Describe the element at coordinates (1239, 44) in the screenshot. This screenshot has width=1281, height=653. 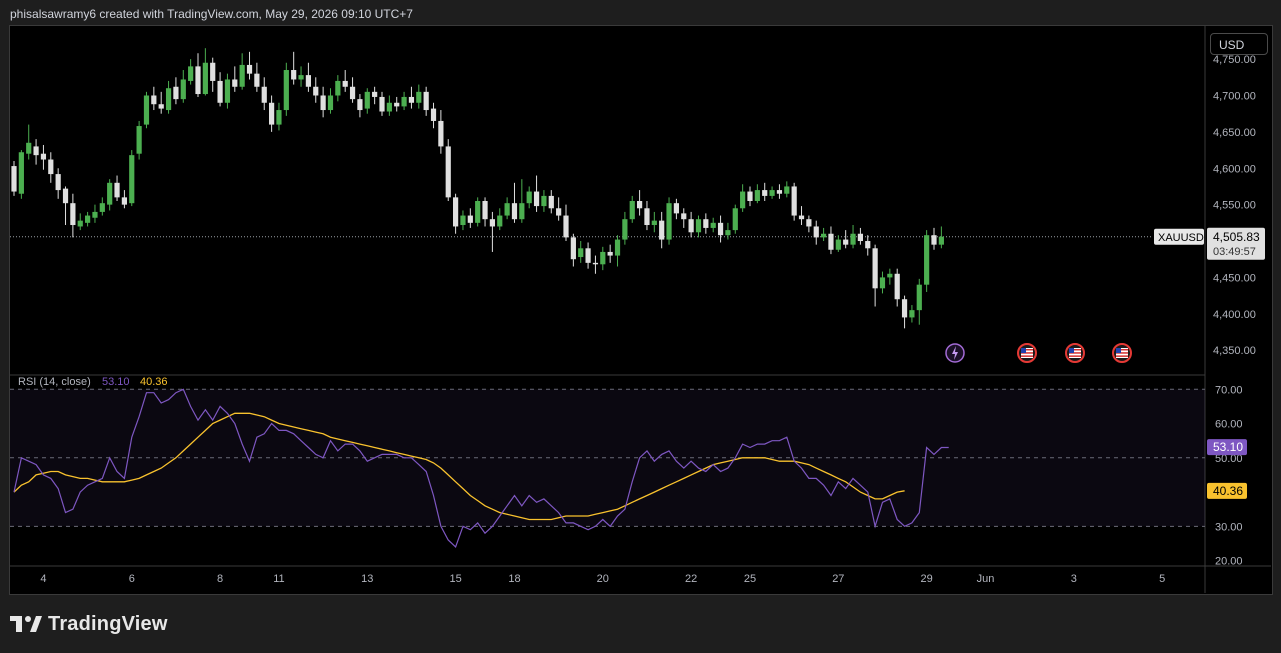
I see `currency-button: USD` at that location.